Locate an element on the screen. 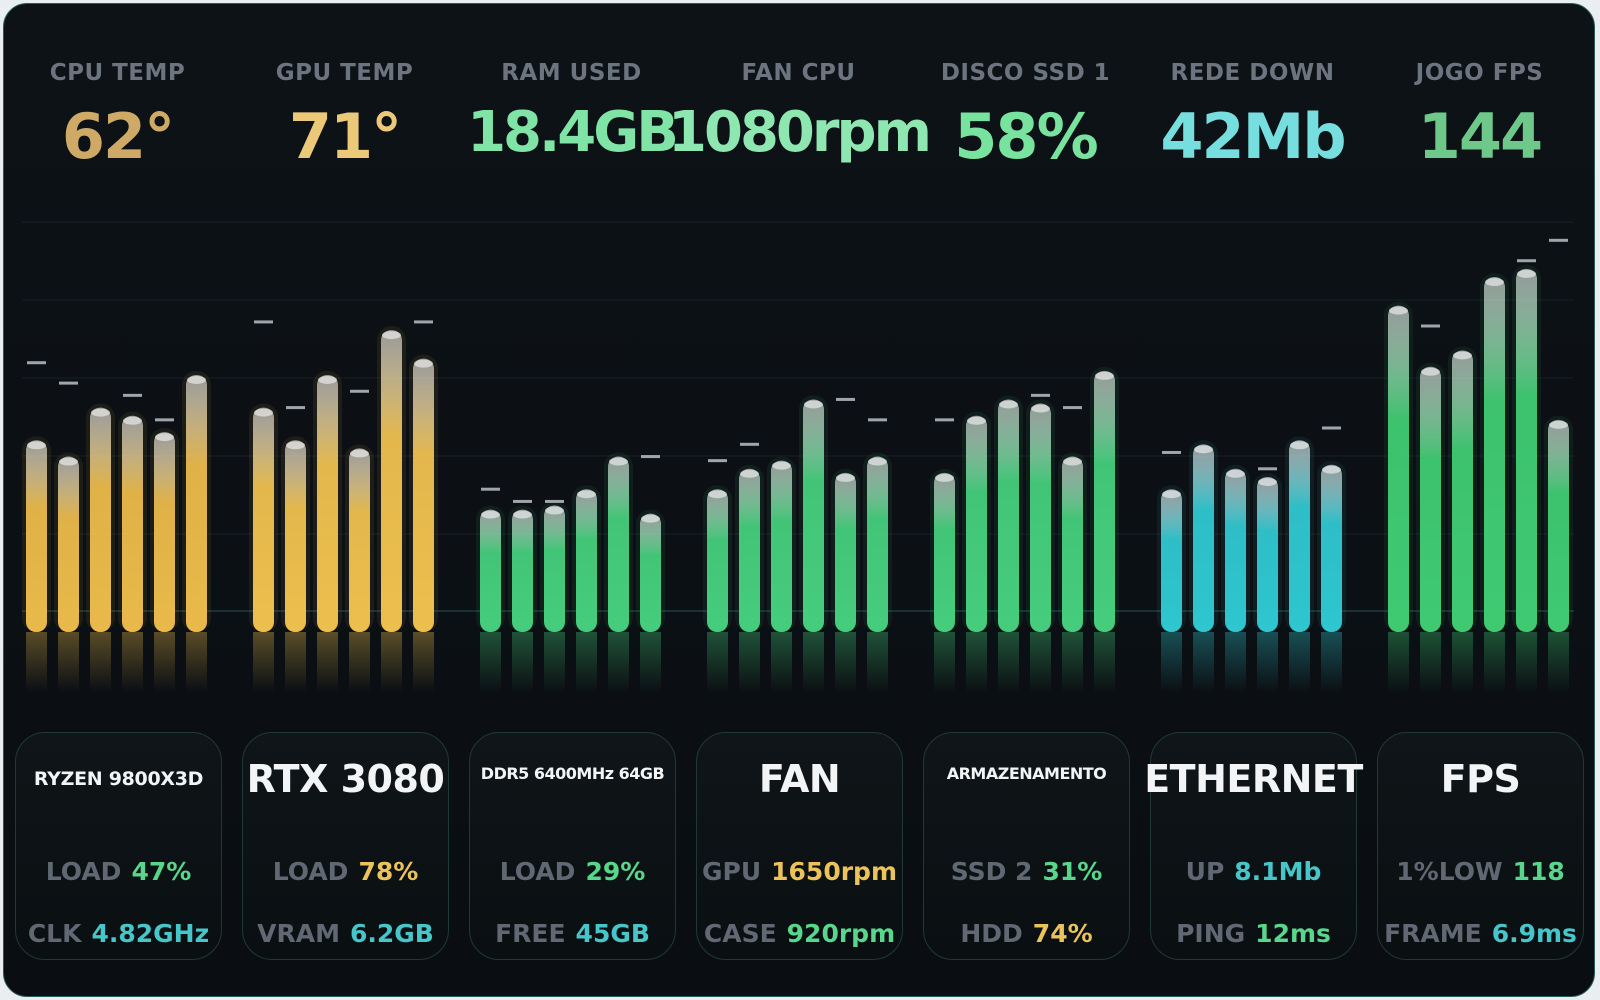  metric-label-net-down: REDE DOWN is located at coordinates (1252, 73).